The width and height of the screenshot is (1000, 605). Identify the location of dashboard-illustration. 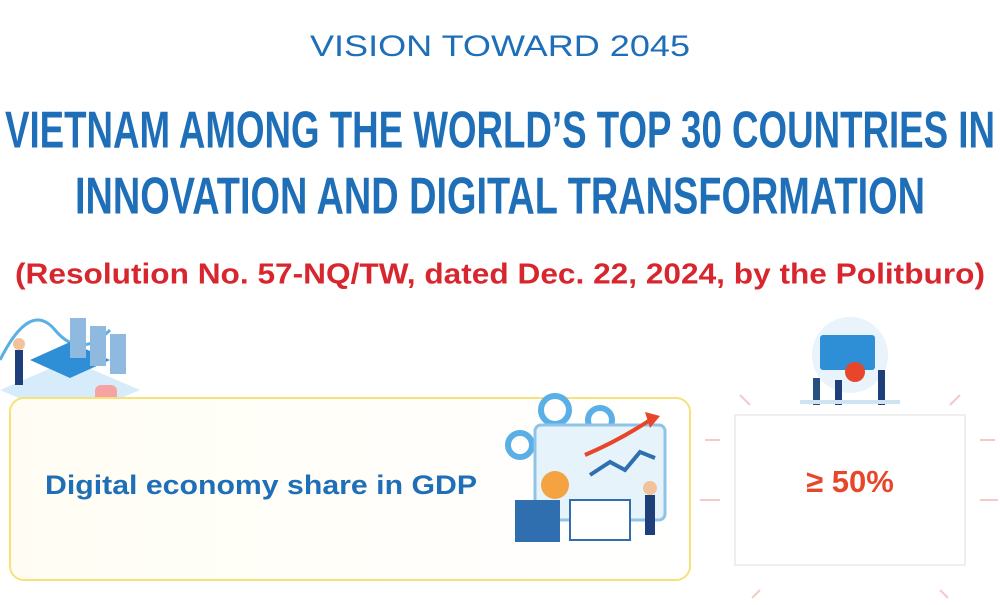
(586, 467).